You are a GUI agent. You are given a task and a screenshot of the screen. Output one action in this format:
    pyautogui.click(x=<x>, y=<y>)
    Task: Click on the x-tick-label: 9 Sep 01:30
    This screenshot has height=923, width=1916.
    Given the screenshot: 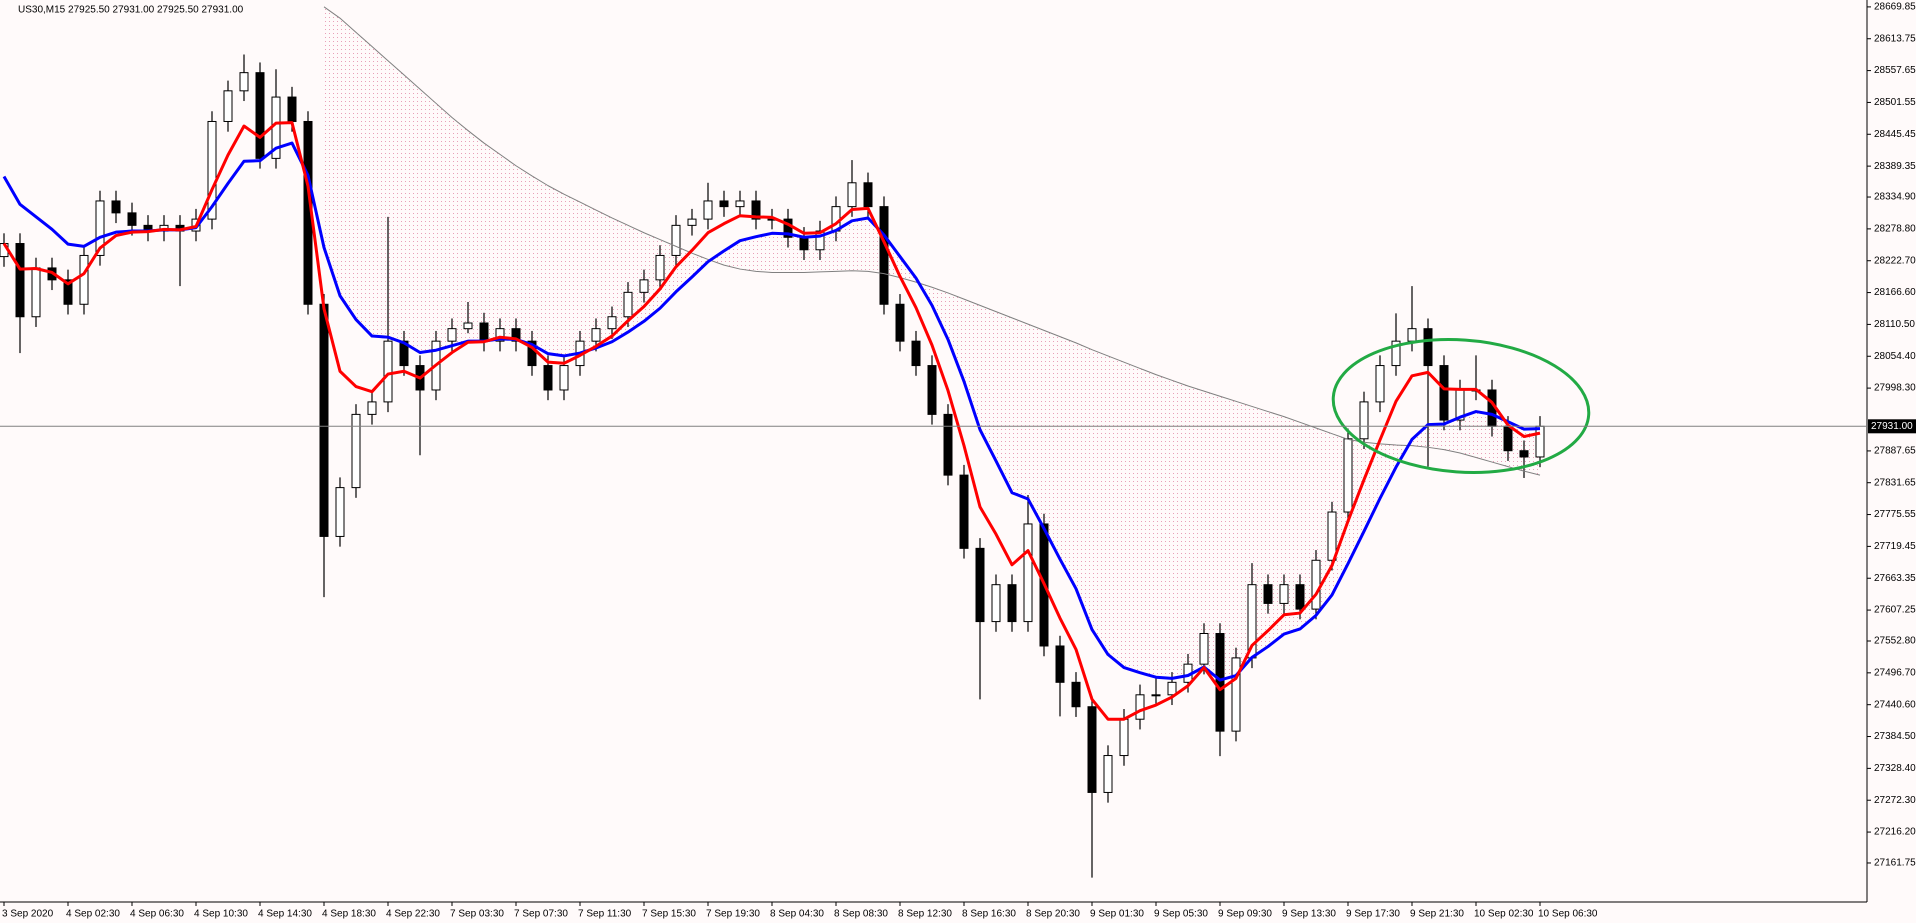 What is the action you would take?
    pyautogui.click(x=1117, y=914)
    